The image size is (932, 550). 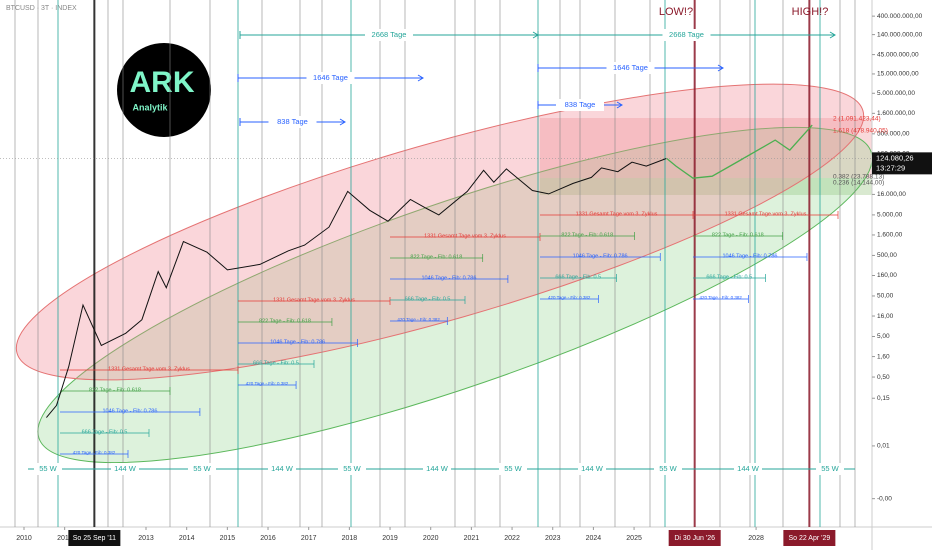 I want to click on y-tick-label: 1.600.000,00, so click(x=896, y=113).